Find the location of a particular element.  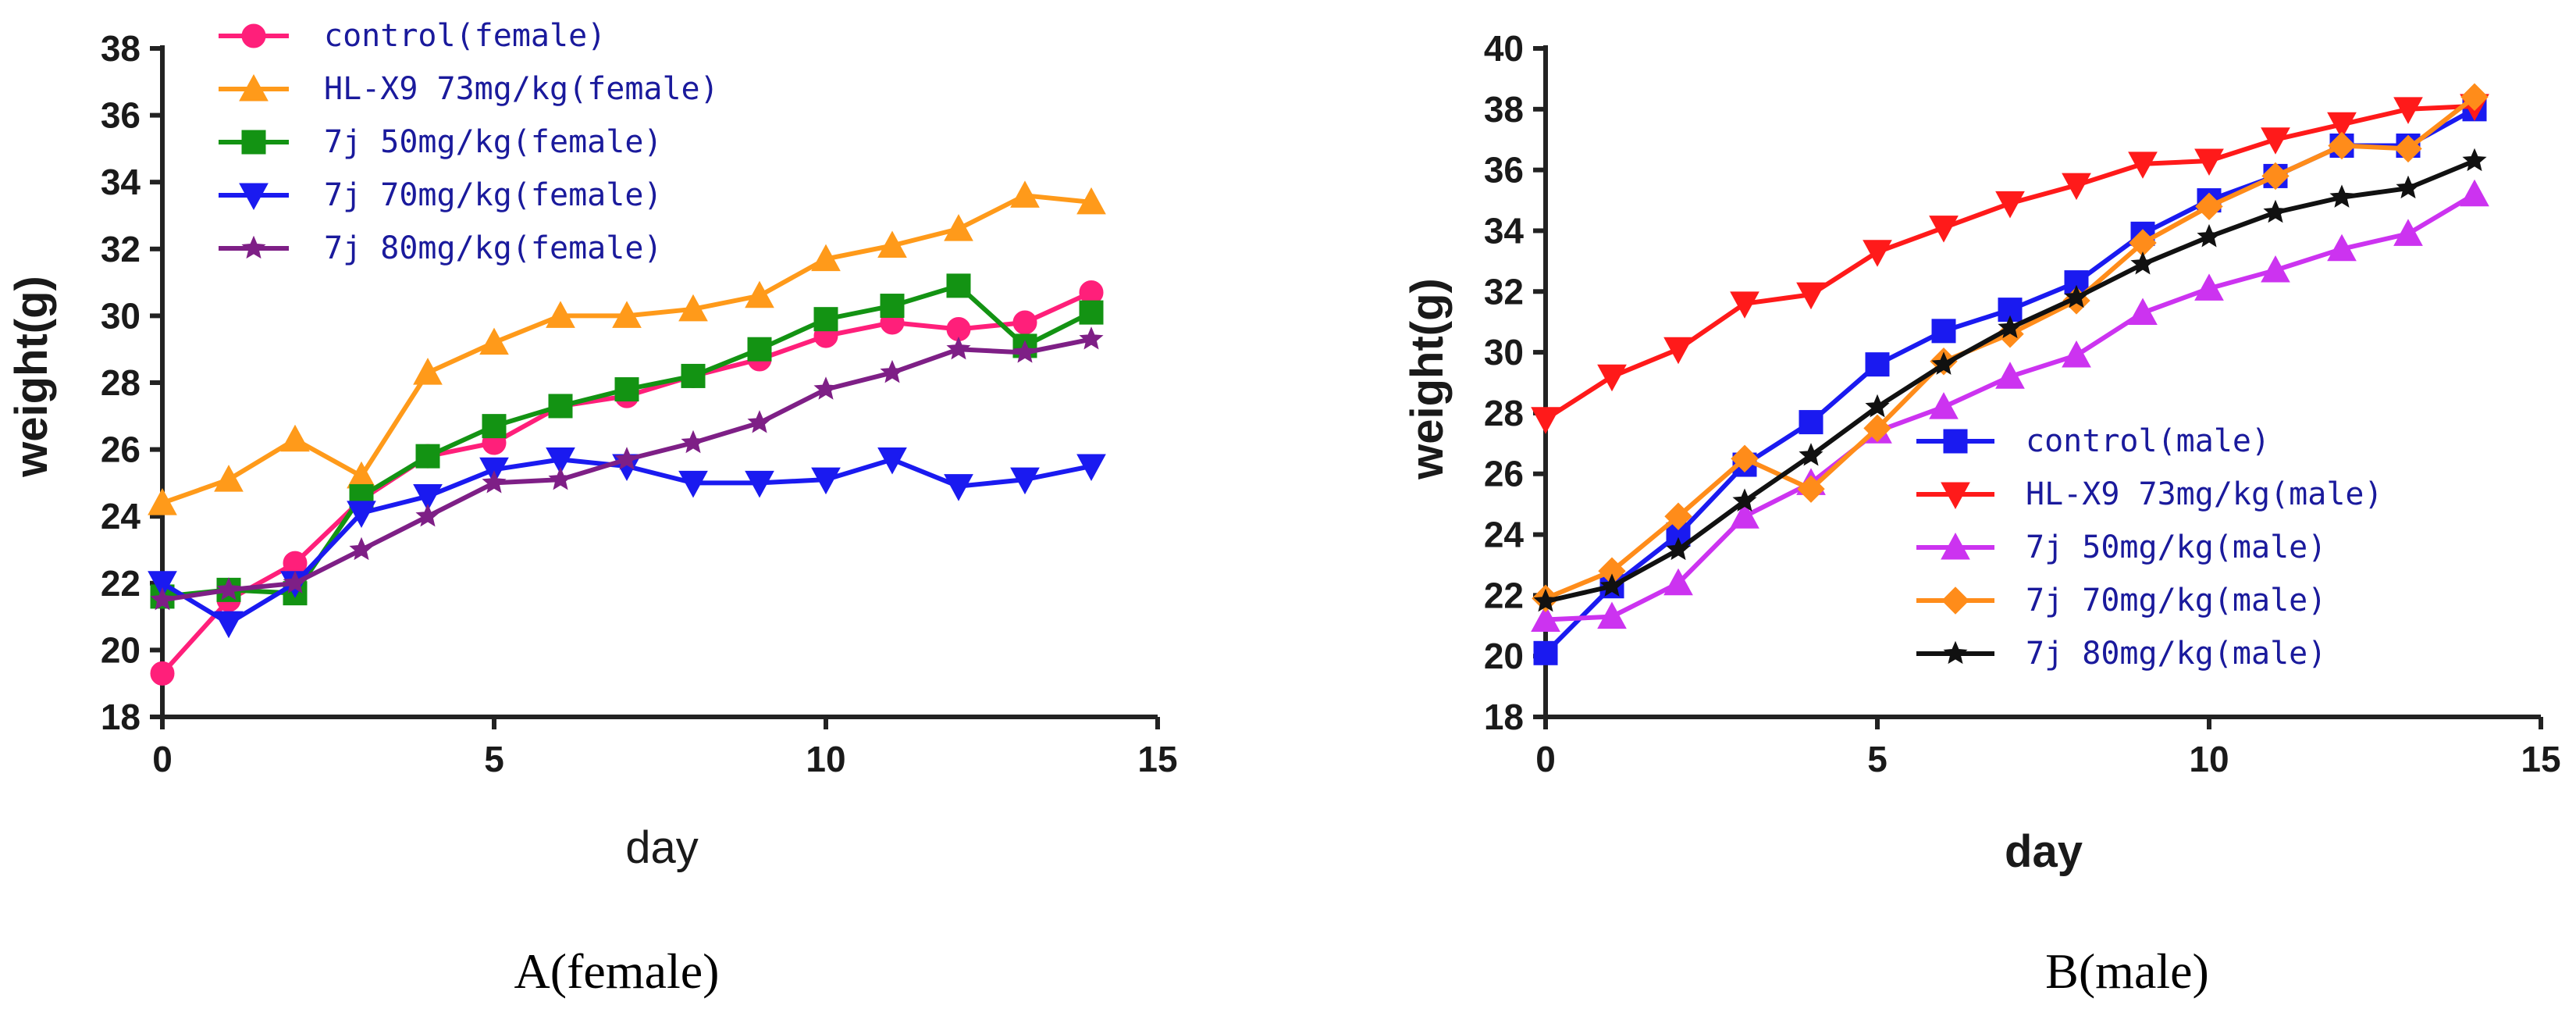

panel-a-legend-label: control(female) is located at coordinates (465, 36).